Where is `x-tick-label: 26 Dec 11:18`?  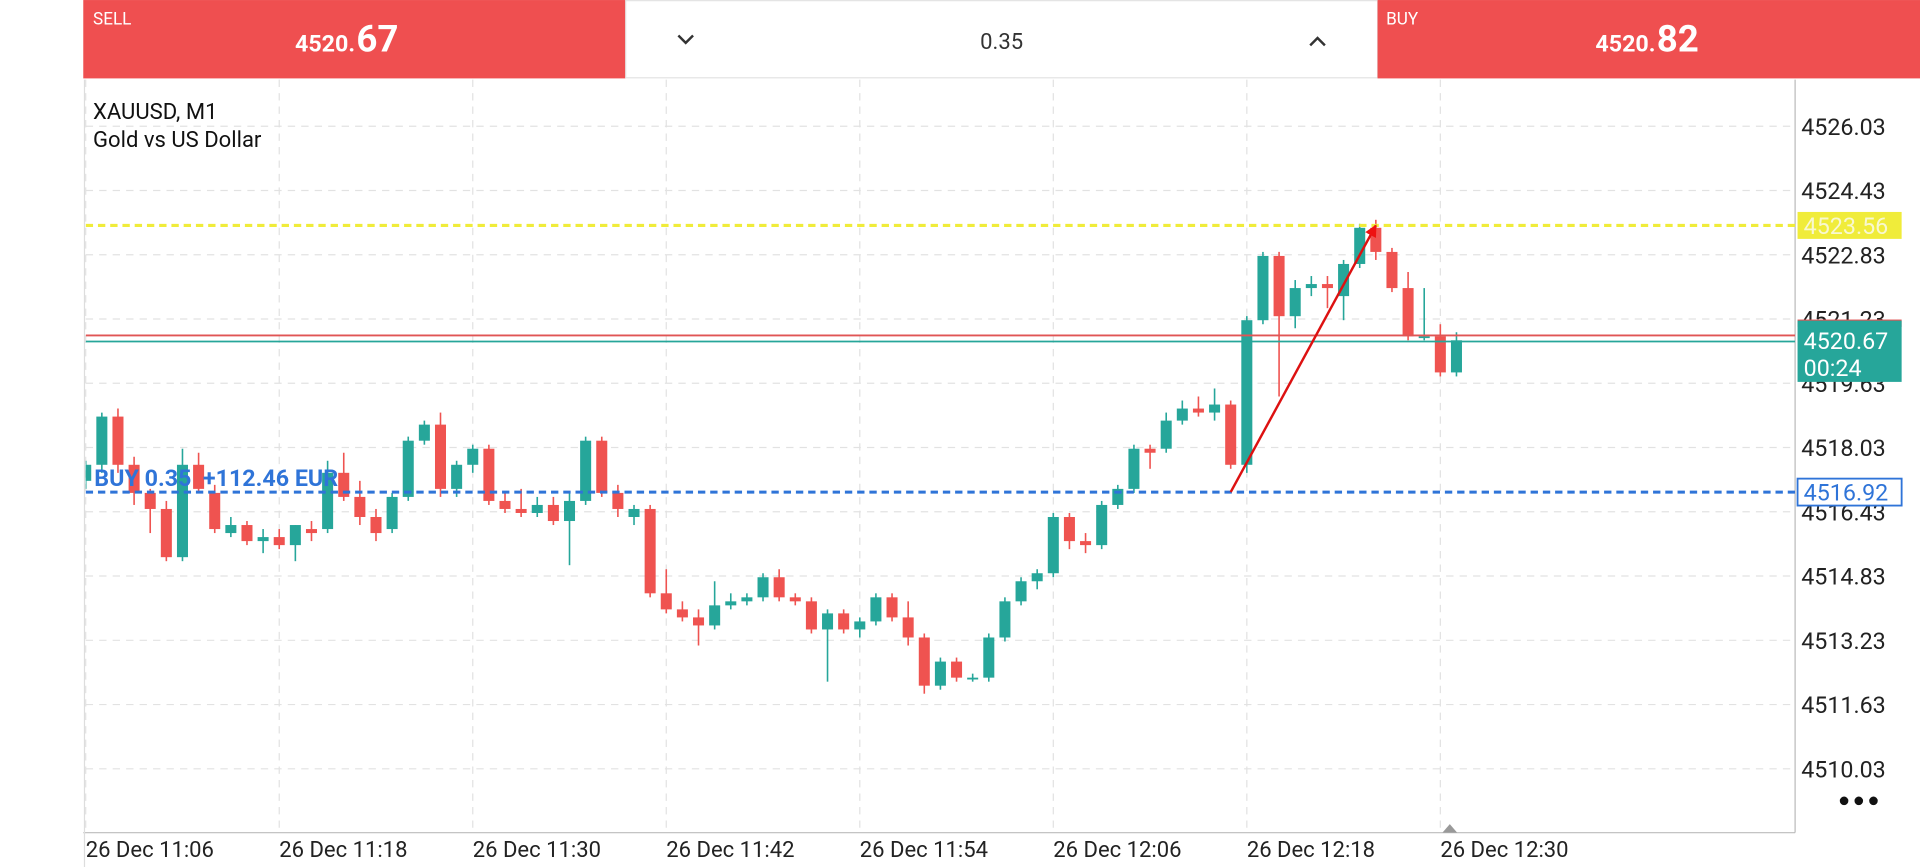 x-tick-label: 26 Dec 11:18 is located at coordinates (343, 850).